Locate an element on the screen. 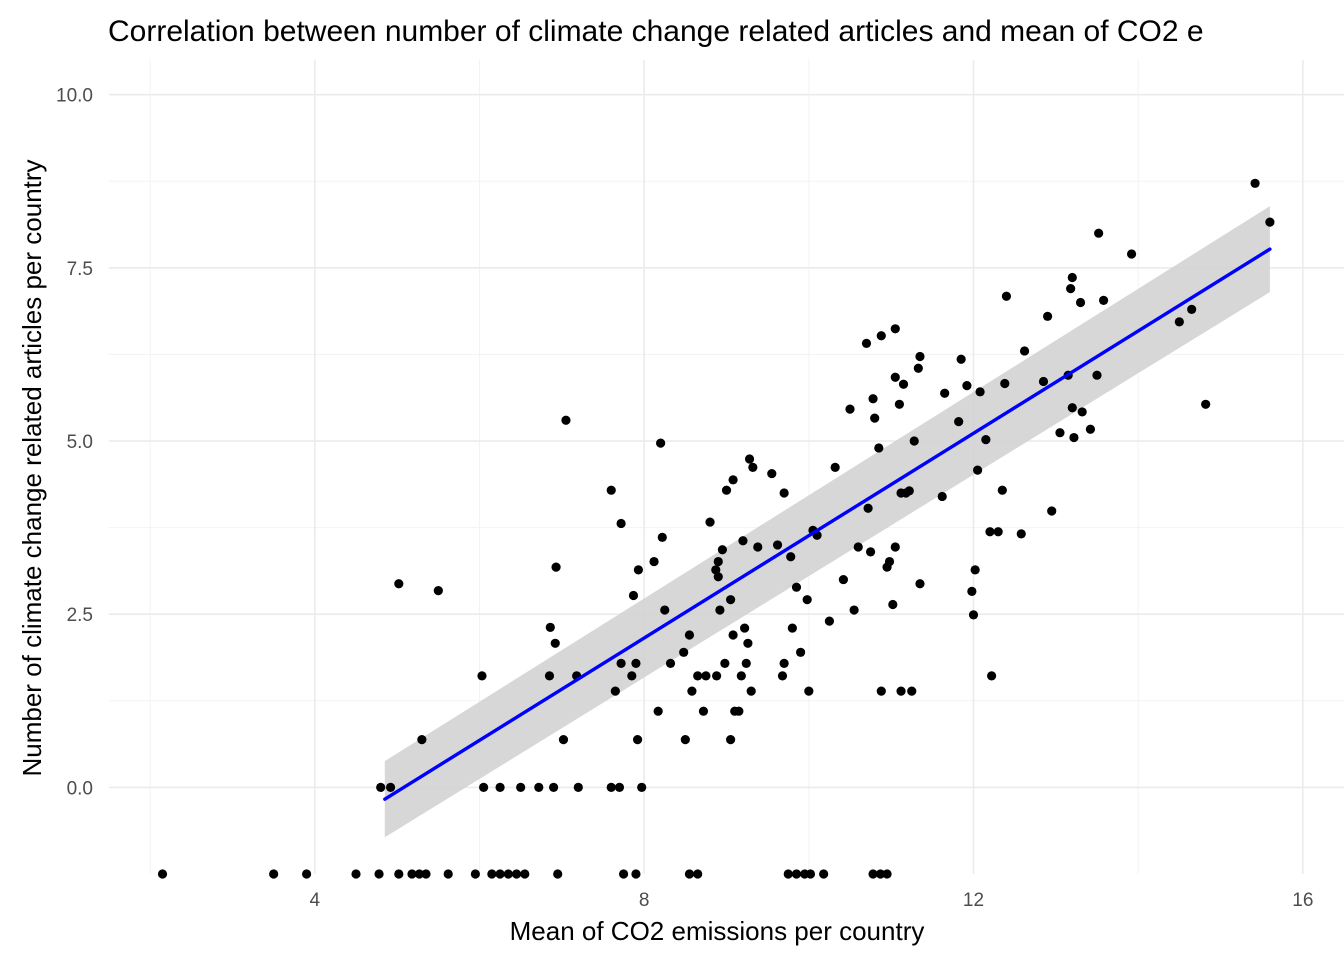  y-tick-label: 7.5 is located at coordinates (80, 269).